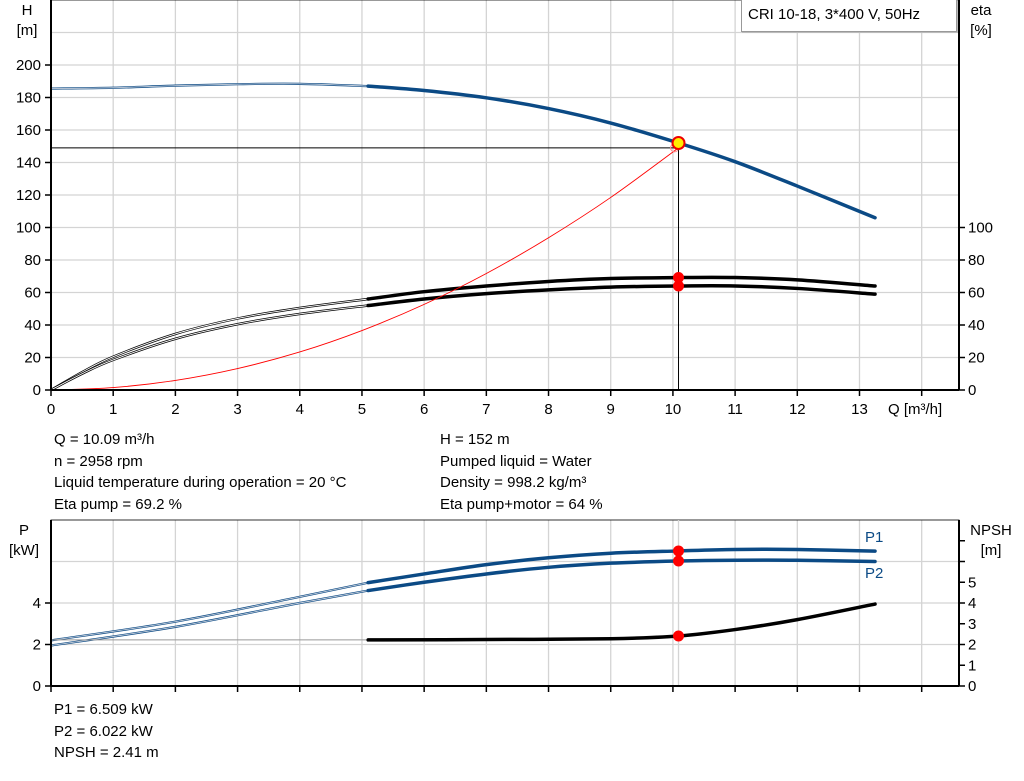 The width and height of the screenshot is (1024, 781). Describe the element at coordinates (859, 409) in the screenshot. I see `x-tick-label: 13` at that location.